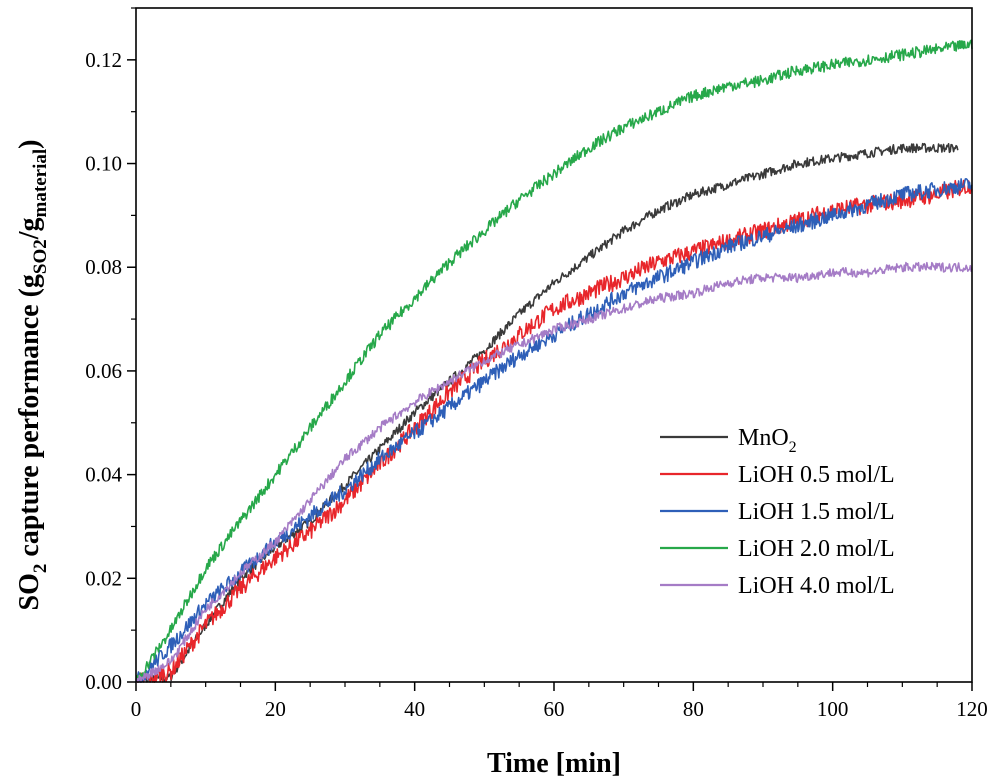  What do you see at coordinates (972, 709) in the screenshot?
I see `x-tick-label: 120` at bounding box center [972, 709].